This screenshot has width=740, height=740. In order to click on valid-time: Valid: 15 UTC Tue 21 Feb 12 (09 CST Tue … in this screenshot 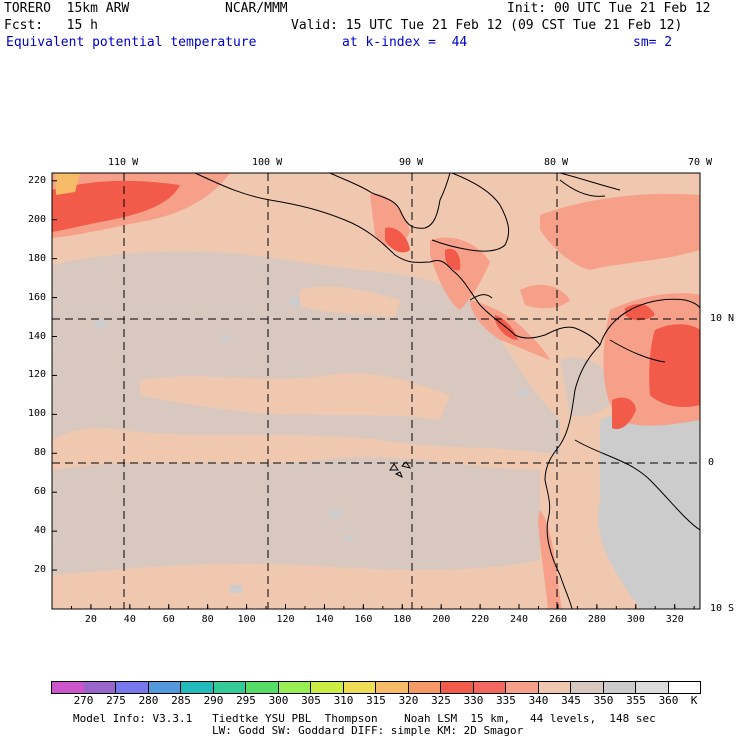, I will do `click(487, 25)`.